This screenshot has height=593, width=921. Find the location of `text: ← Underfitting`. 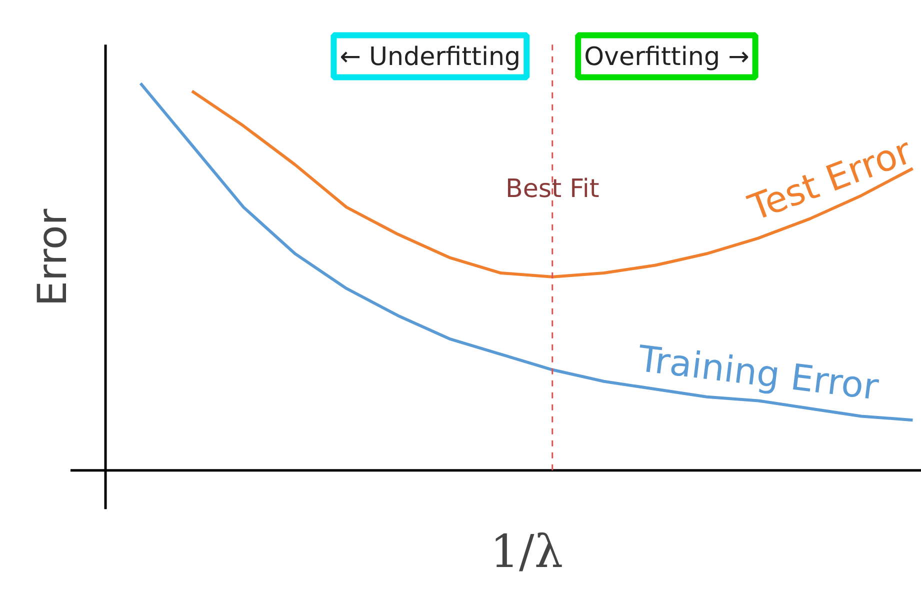

text: ← Underfitting is located at coordinates (430, 56).